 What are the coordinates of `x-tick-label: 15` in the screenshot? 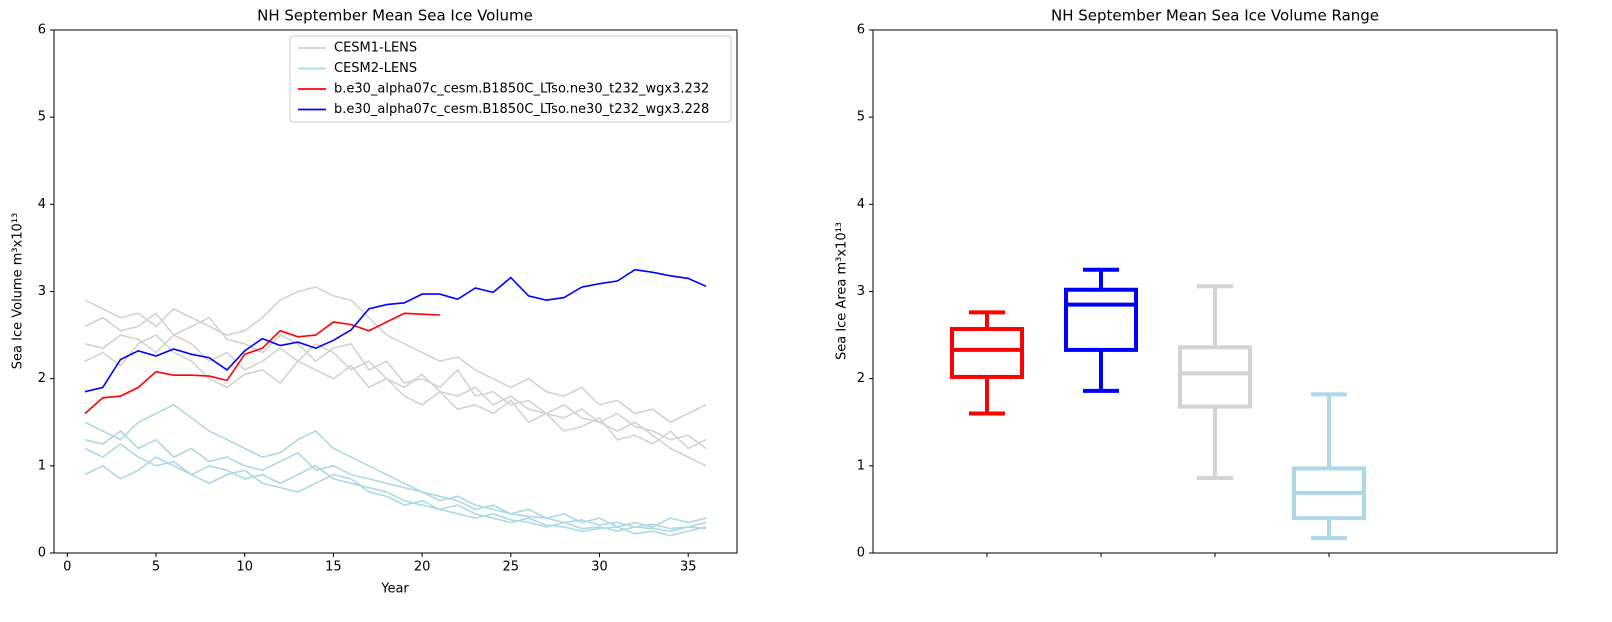 It's located at (333, 567).